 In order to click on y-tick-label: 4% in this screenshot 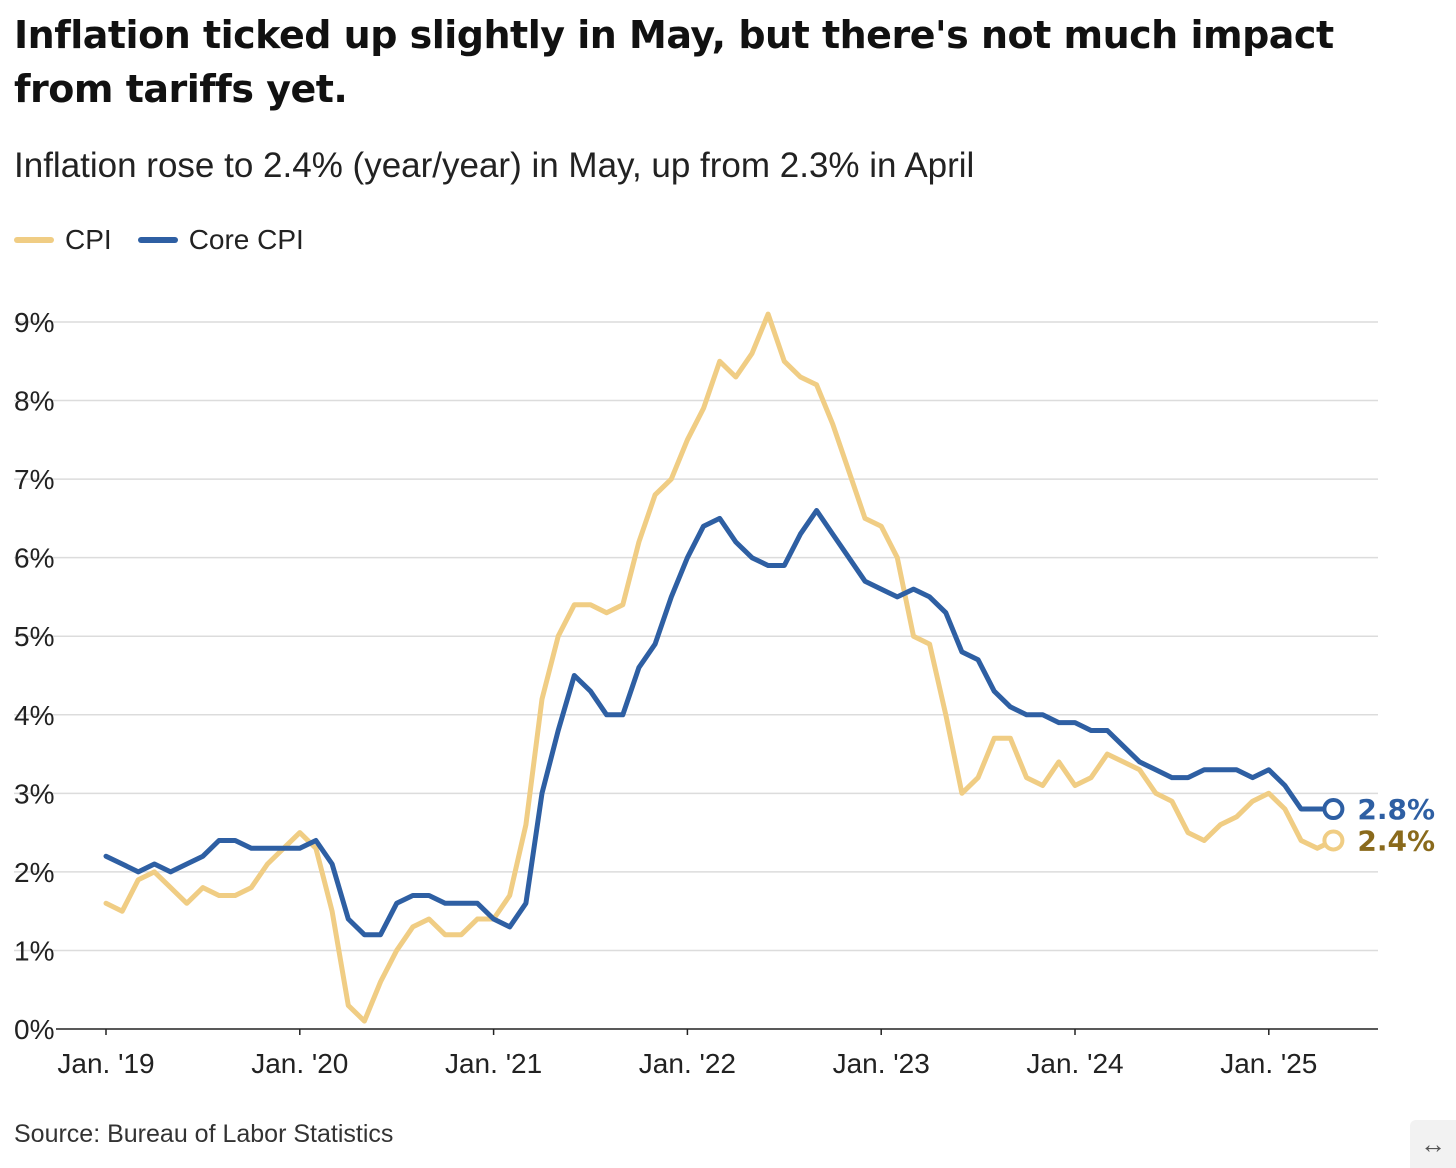, I will do `click(34, 715)`.